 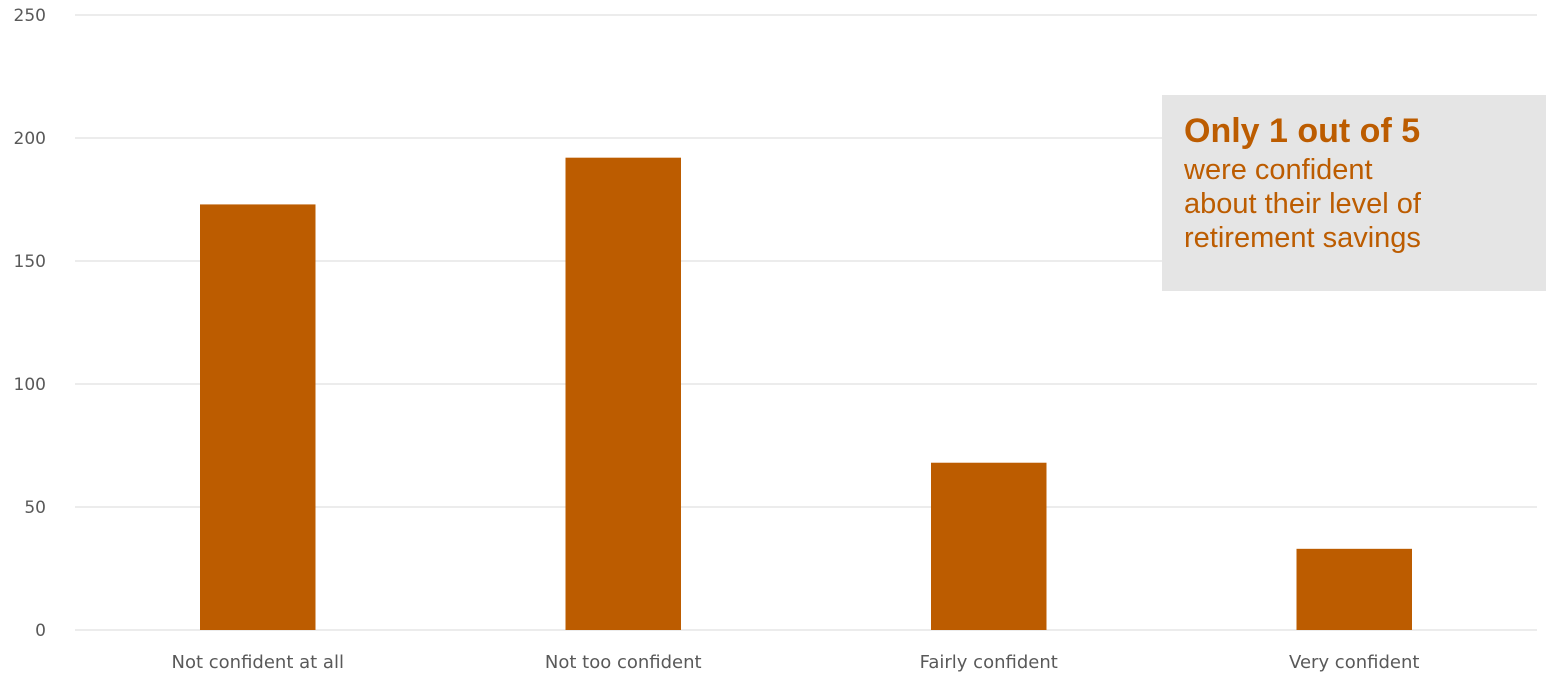 I want to click on x-category-label: Very confident, so click(x=1354, y=662).